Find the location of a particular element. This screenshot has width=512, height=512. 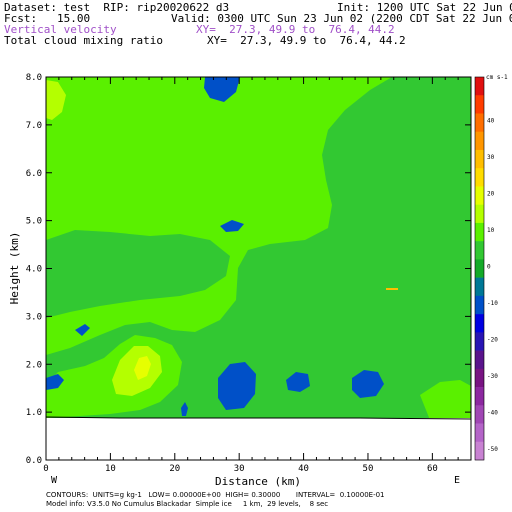

x-tick-label: 20 is located at coordinates (174, 469).